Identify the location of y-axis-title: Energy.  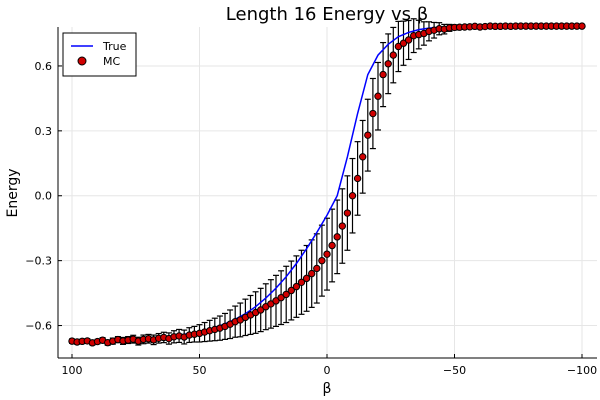
(13, 192).